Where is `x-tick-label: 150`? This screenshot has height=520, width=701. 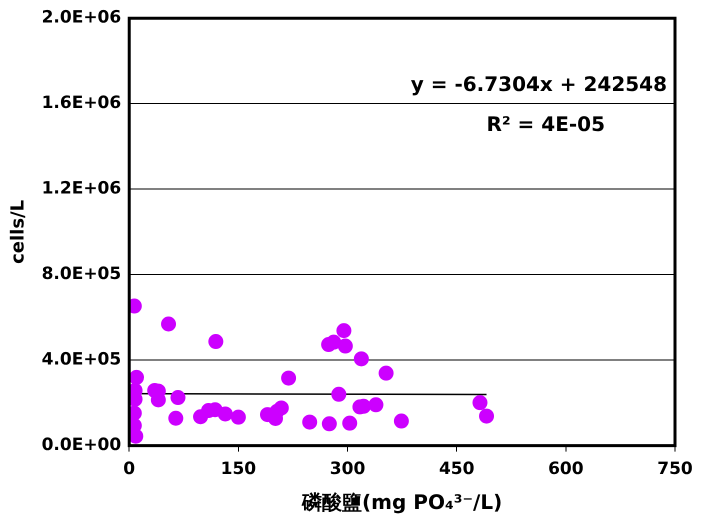
x-tick-label: 150 is located at coordinates (238, 469).